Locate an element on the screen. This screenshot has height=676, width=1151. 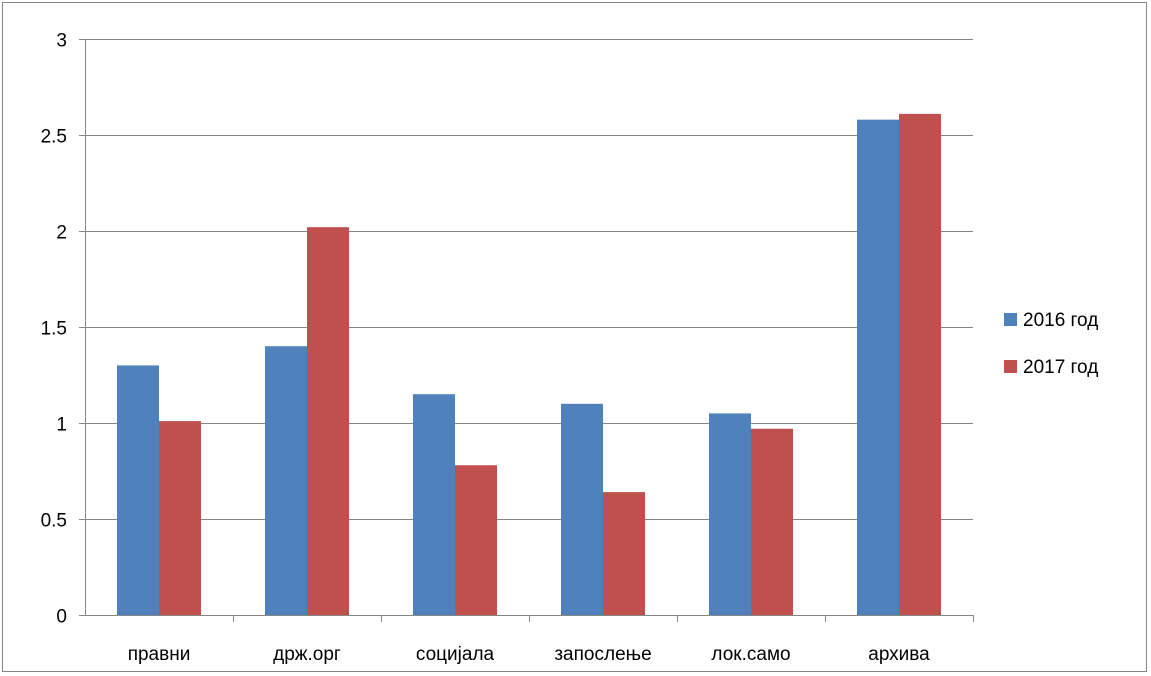
legend-label: 2017 год is located at coordinates (1060, 367).